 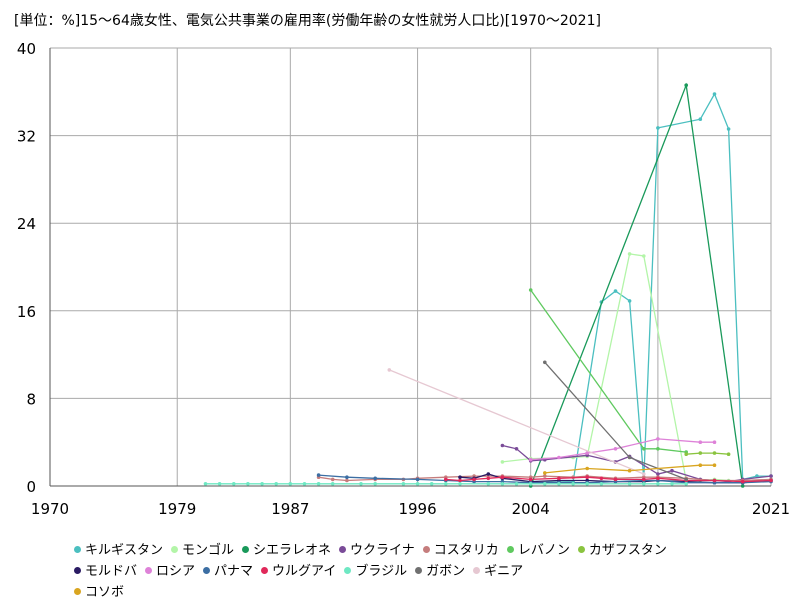 I want to click on y-tick-label: 8, so click(x=31, y=399).